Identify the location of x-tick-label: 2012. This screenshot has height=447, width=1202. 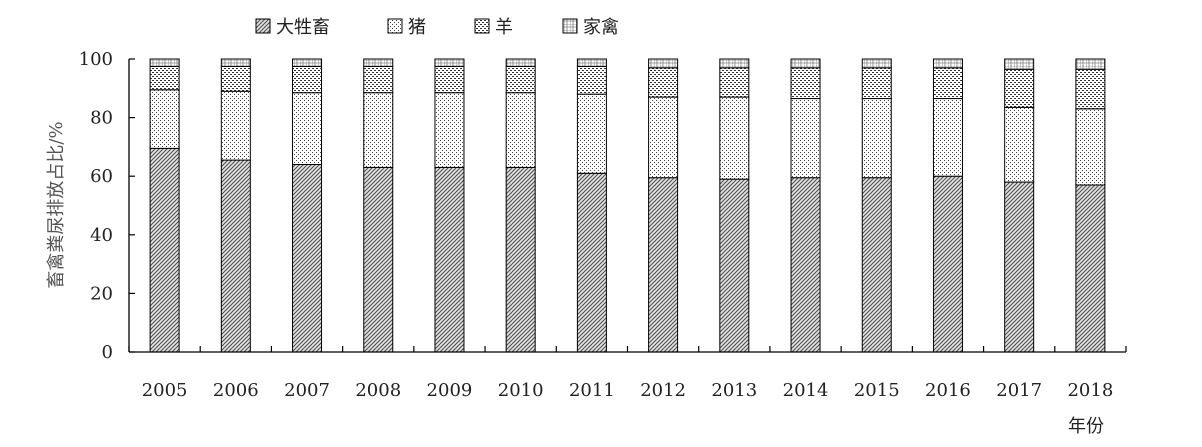
(663, 390).